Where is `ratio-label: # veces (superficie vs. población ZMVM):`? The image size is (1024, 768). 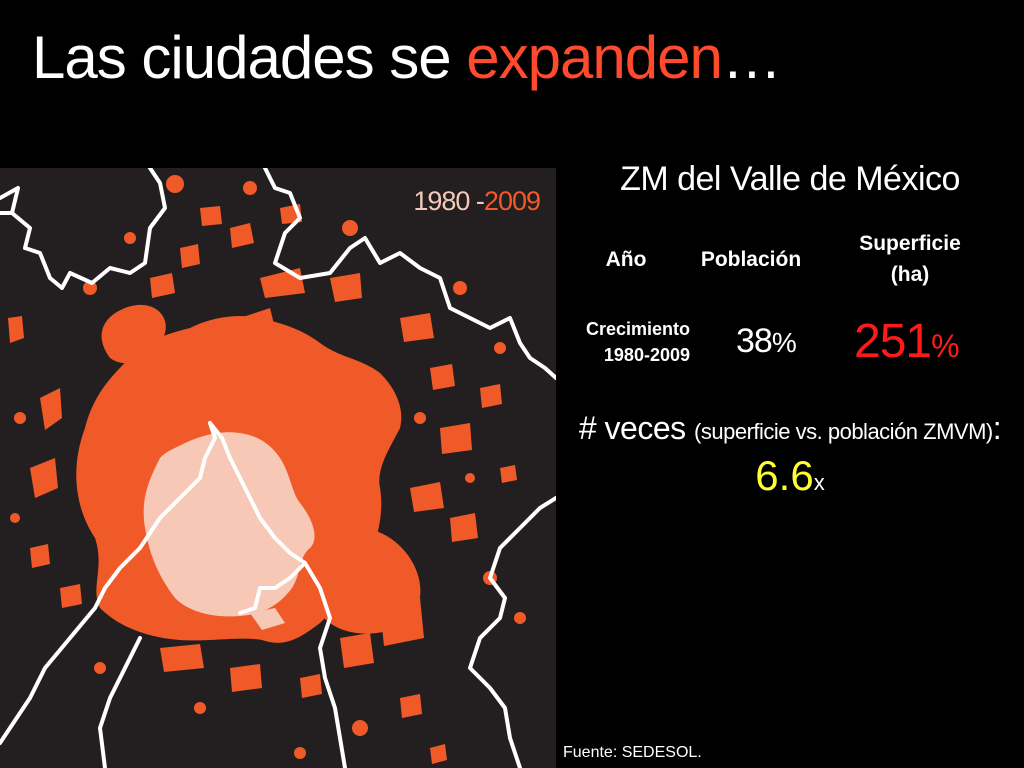
ratio-label: # veces (superficie vs. población ZMVM): is located at coordinates (790, 428).